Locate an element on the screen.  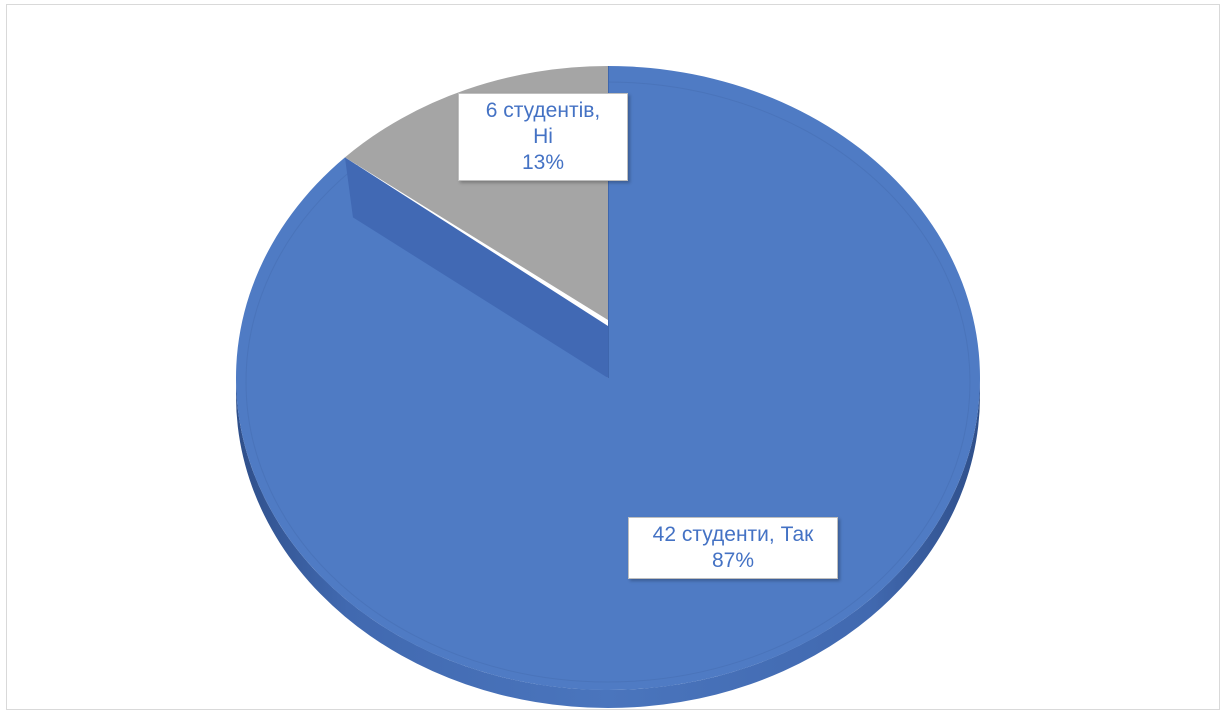
data-label-yes: 42 студенти, Так 87% is located at coordinates (733, 548).